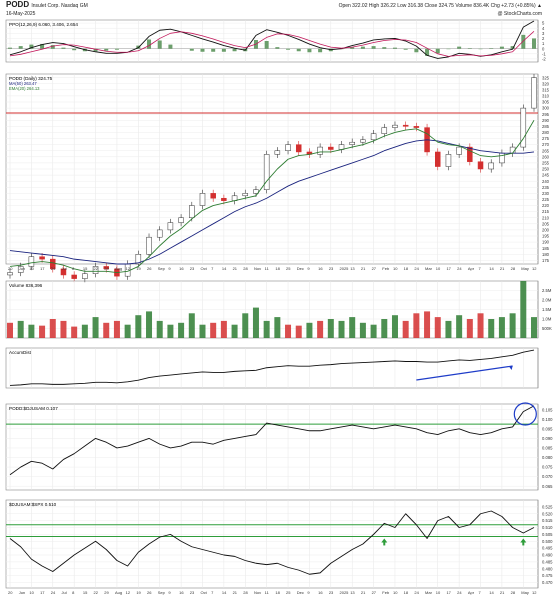  I want to click on x-axis-label: 20, so click(10, 268).